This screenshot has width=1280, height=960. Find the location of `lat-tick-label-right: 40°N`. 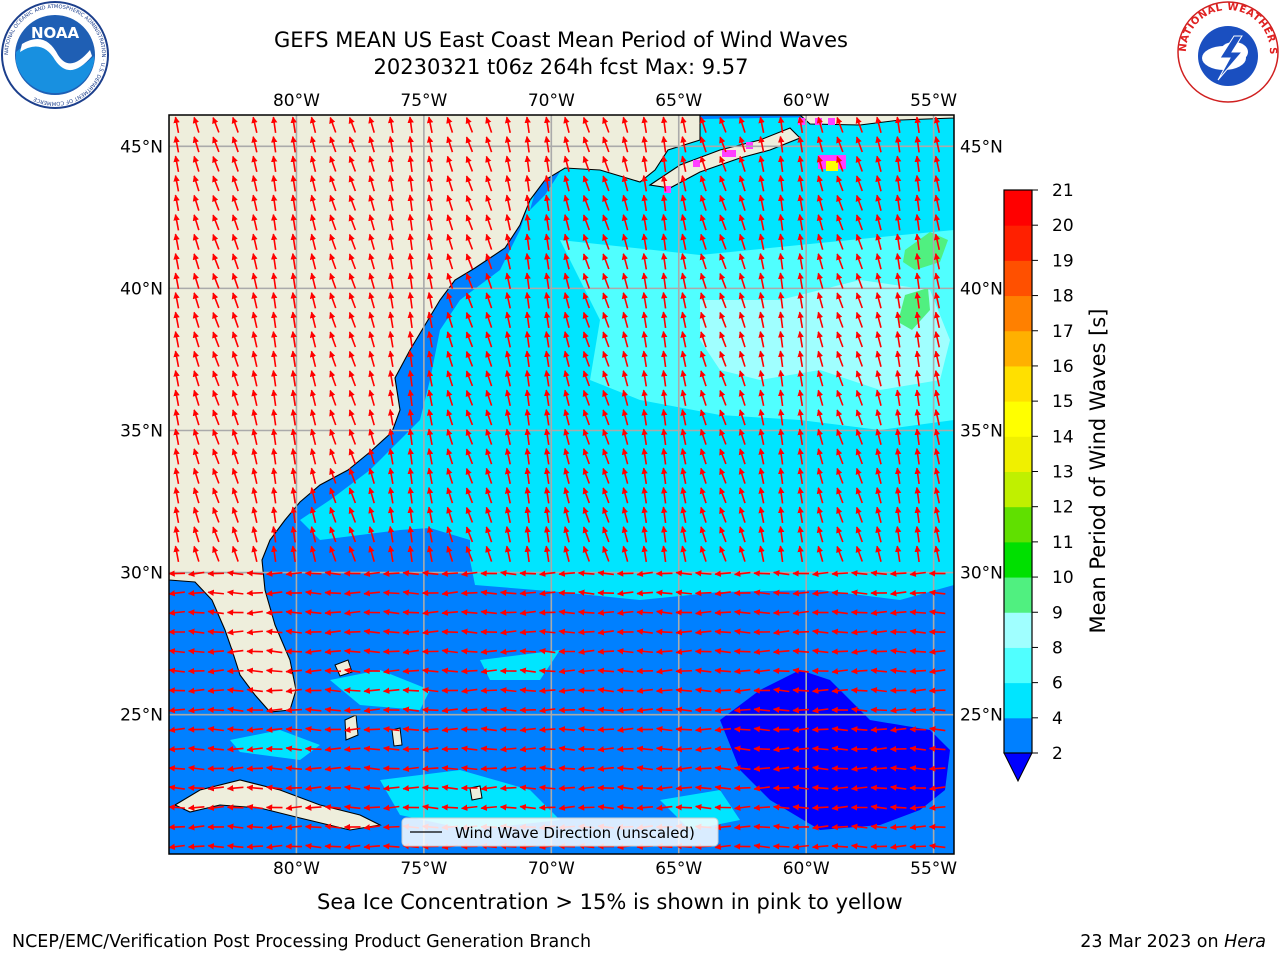

lat-tick-label-right: 40°N is located at coordinates (981, 289).